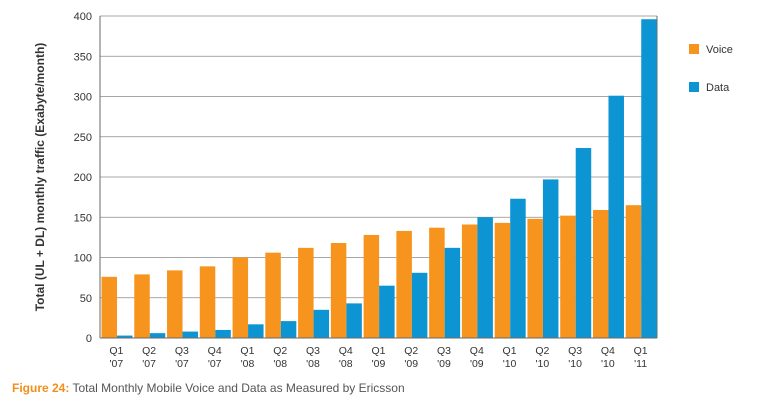  Describe the element at coordinates (83, 138) in the screenshot. I see `y-tick-label: 250` at that location.